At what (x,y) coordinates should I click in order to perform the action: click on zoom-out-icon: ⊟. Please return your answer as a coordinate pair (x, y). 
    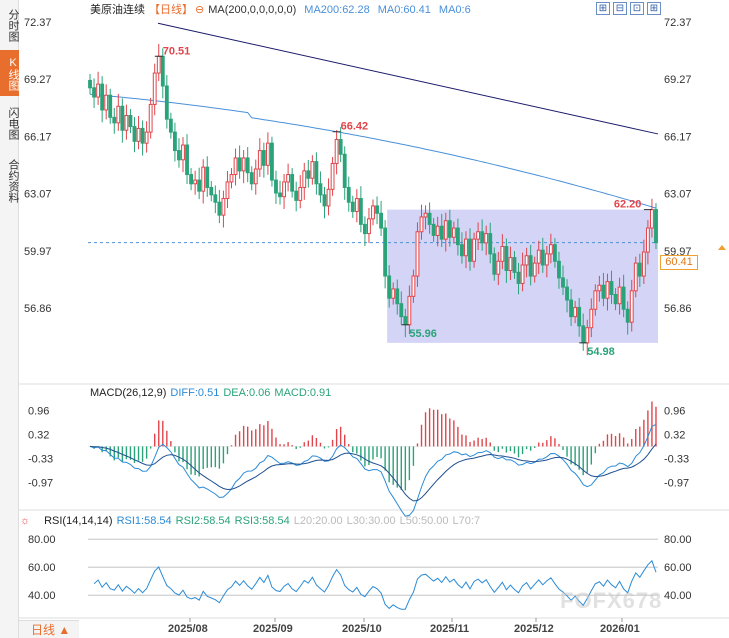
    Looking at the image, I should click on (620, 8).